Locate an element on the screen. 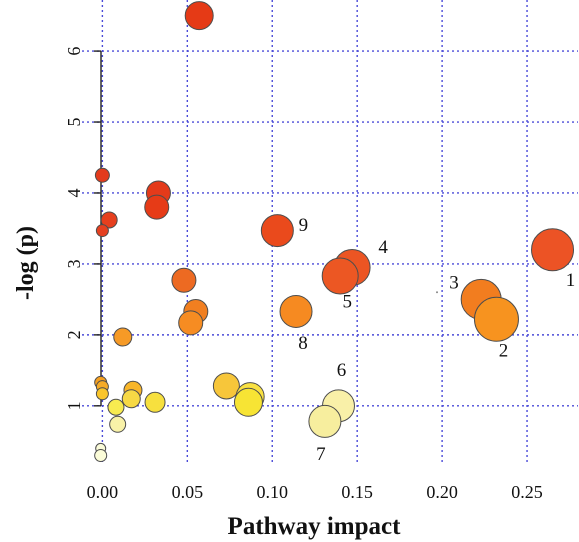 Image resolution: width=579 pixels, height=542 pixels. x-tick-label: 0.25 is located at coordinates (527, 492).